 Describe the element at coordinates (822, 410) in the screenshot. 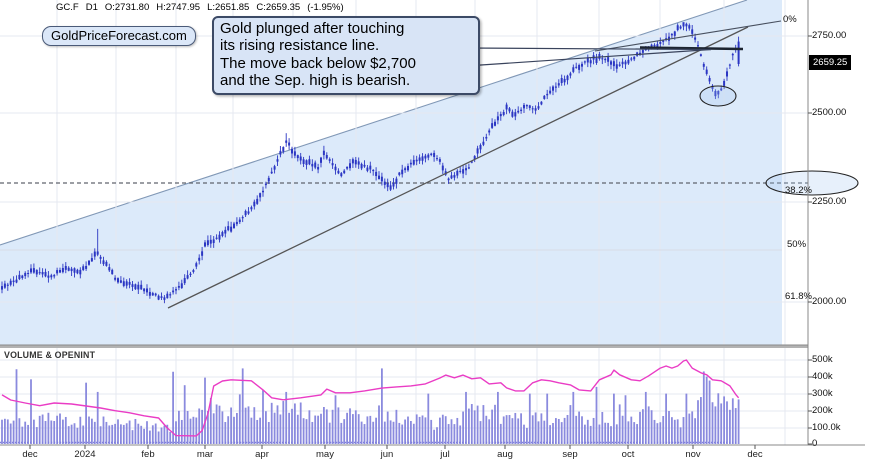

I see `volume-tick-label: 200k` at that location.